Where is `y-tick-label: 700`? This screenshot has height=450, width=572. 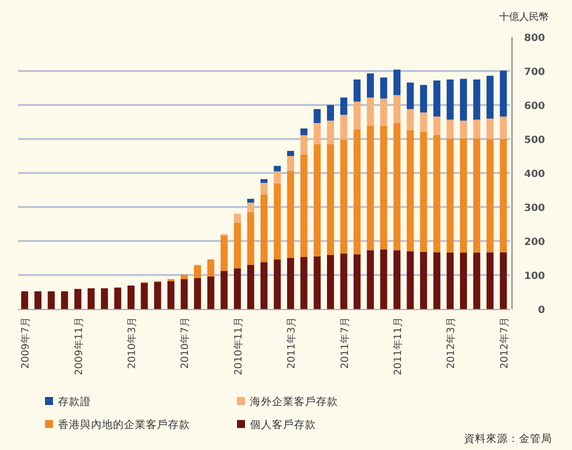
y-tick-label: 700 is located at coordinates (535, 72).